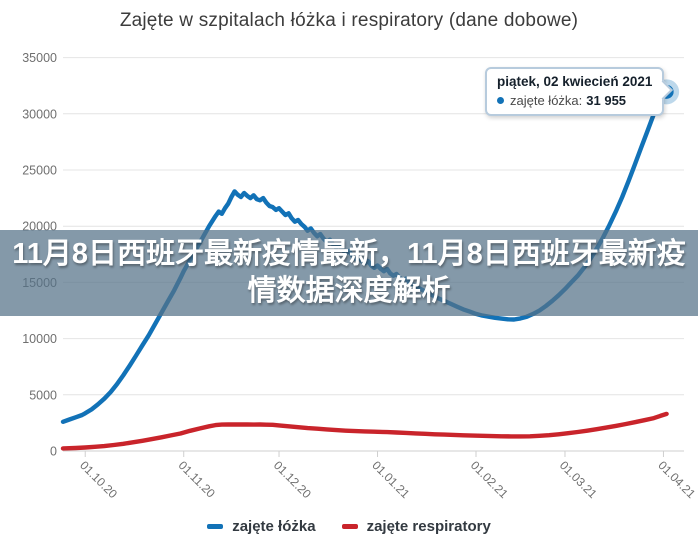 Image resolution: width=698 pixels, height=546 pixels. I want to click on tooltip-row: zajęte łóżka: 31 955, so click(574, 100).